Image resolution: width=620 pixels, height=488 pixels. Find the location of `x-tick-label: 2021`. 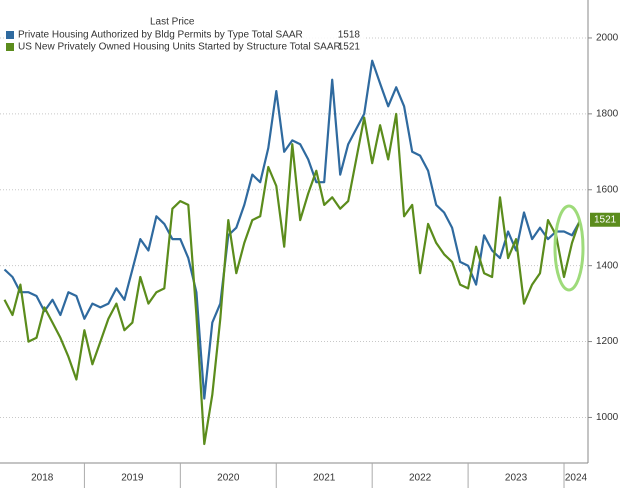

x-tick-label: 2021 is located at coordinates (324, 478).